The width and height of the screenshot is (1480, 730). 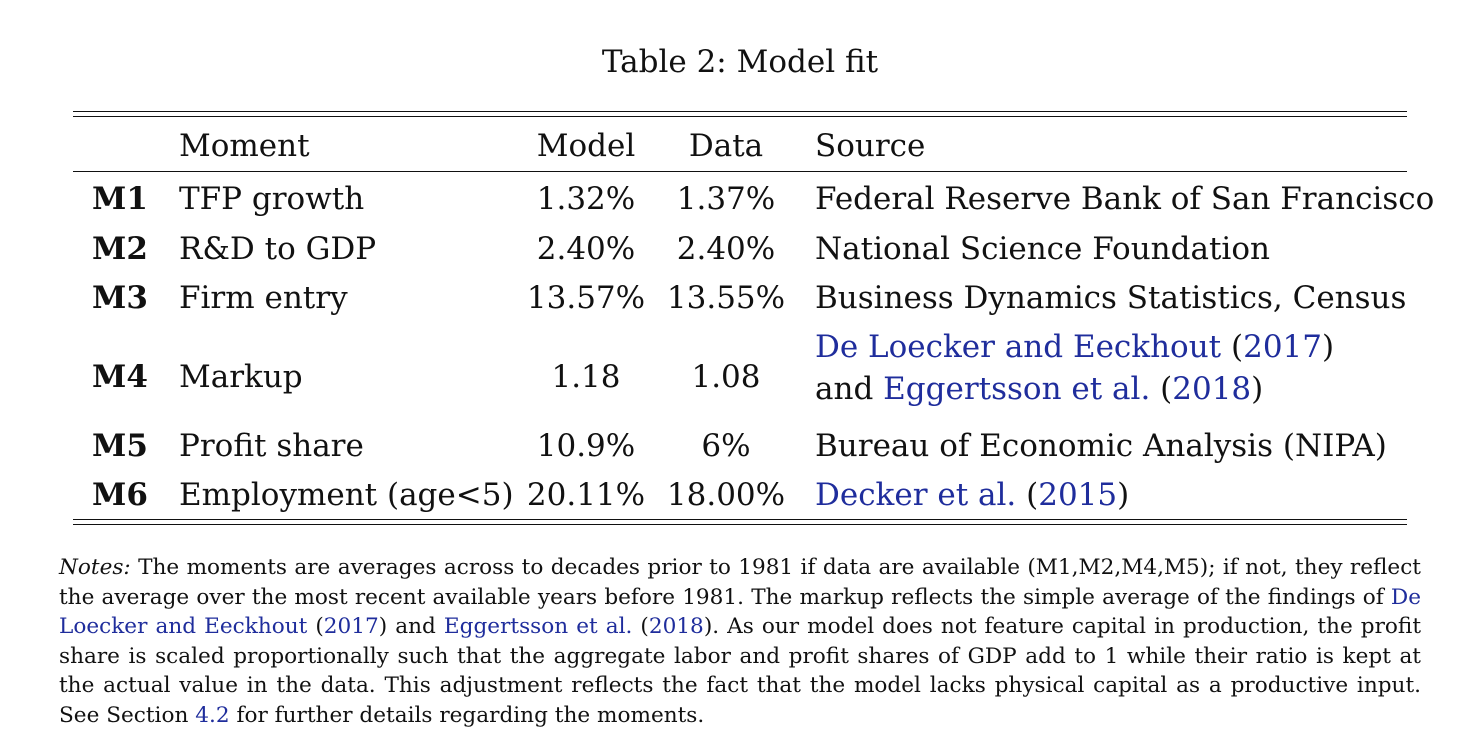 I want to click on row-model-value: 1.18, so click(x=586, y=377).